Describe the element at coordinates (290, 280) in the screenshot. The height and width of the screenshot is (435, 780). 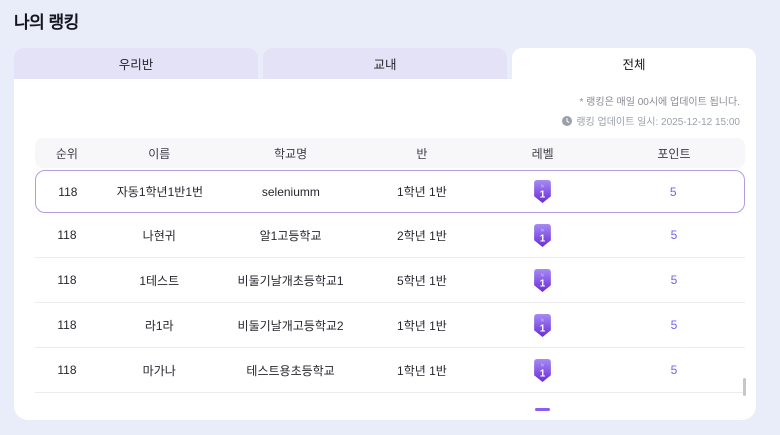
I see `cell-school: 비둘기날개초등학교1` at that location.